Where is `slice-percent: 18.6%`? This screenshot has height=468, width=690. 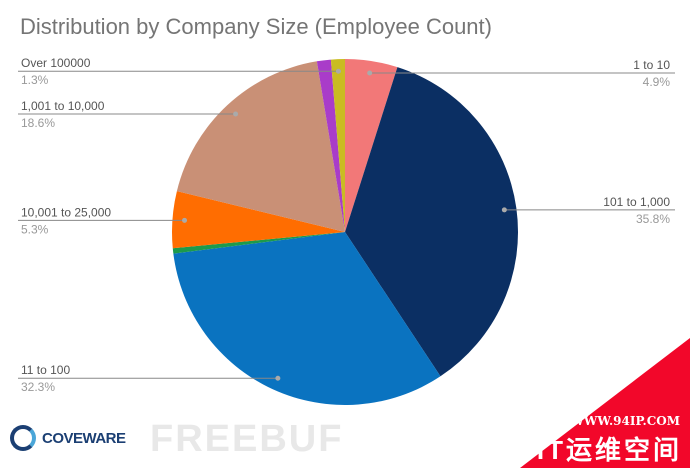
slice-percent: 18.6% is located at coordinates (38, 123).